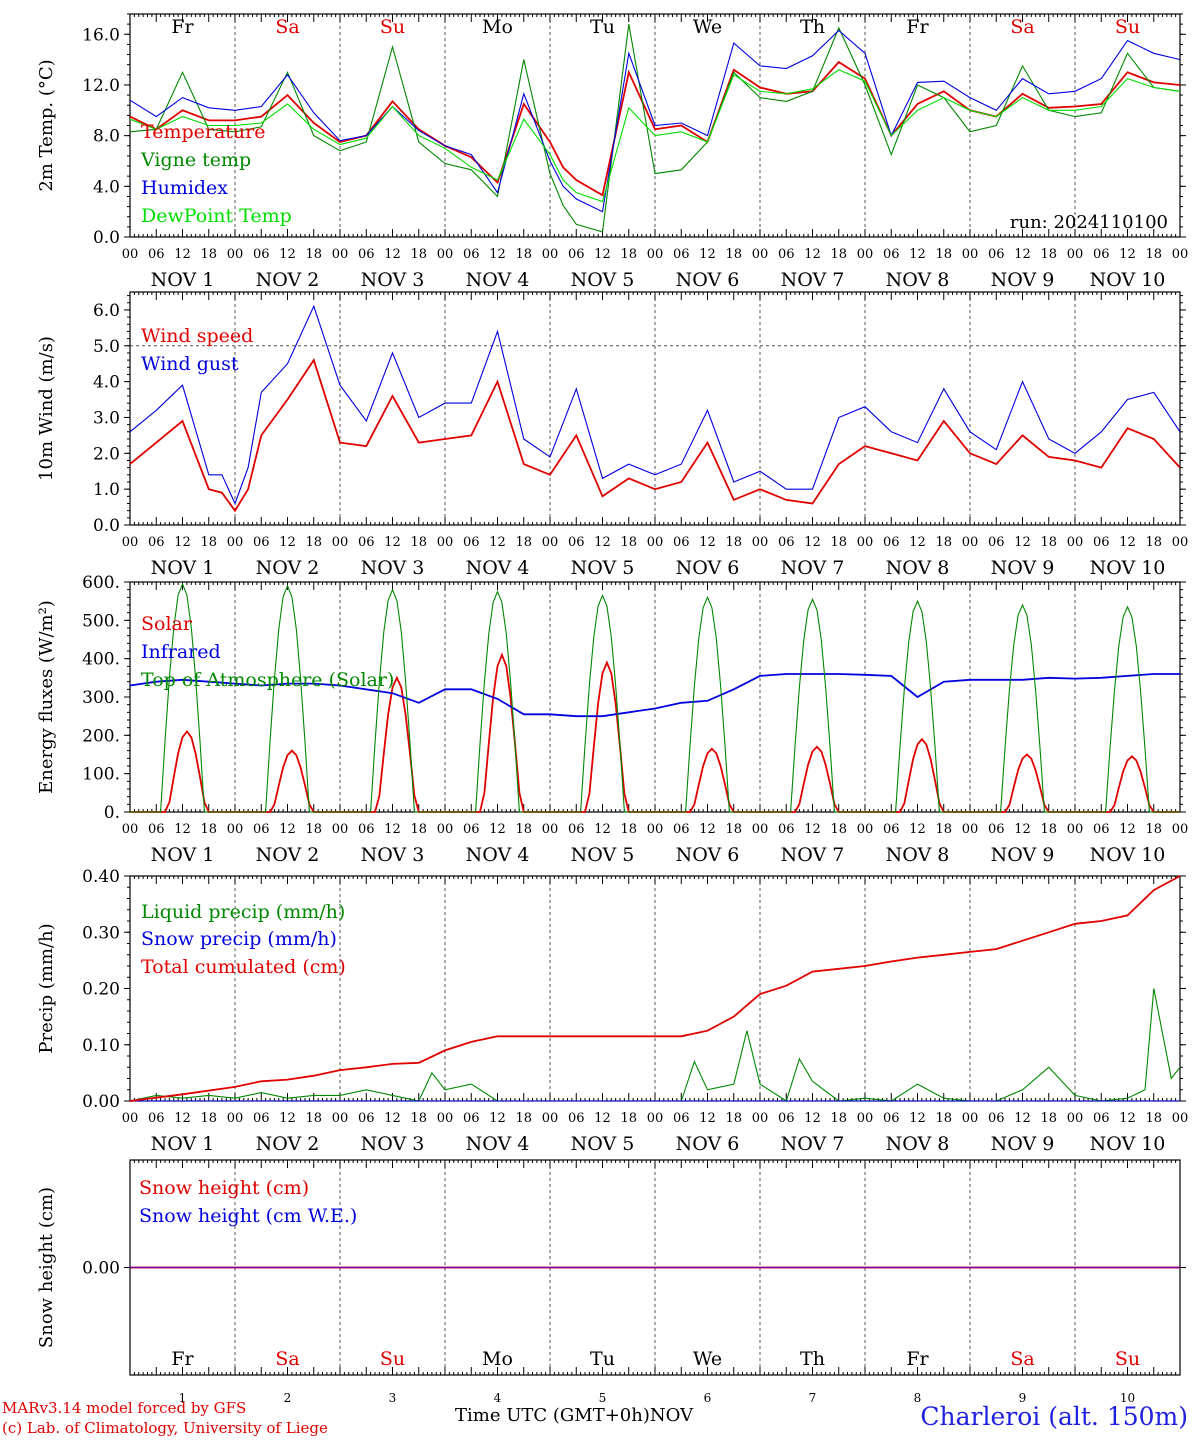 Image resolution: width=1194 pixels, height=1440 pixels. Describe the element at coordinates (101, 698) in the screenshot. I see `y-tick-label: 300.` at that location.